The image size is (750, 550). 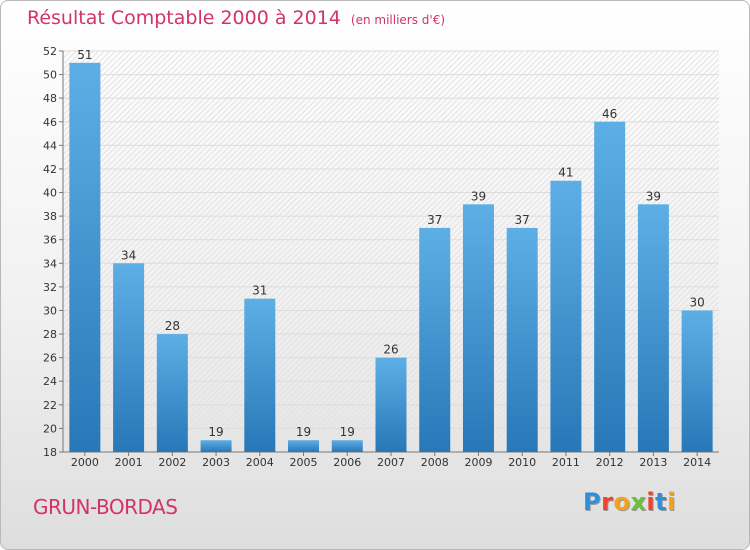 I want to click on x-tick-label: 2002, so click(x=172, y=462).